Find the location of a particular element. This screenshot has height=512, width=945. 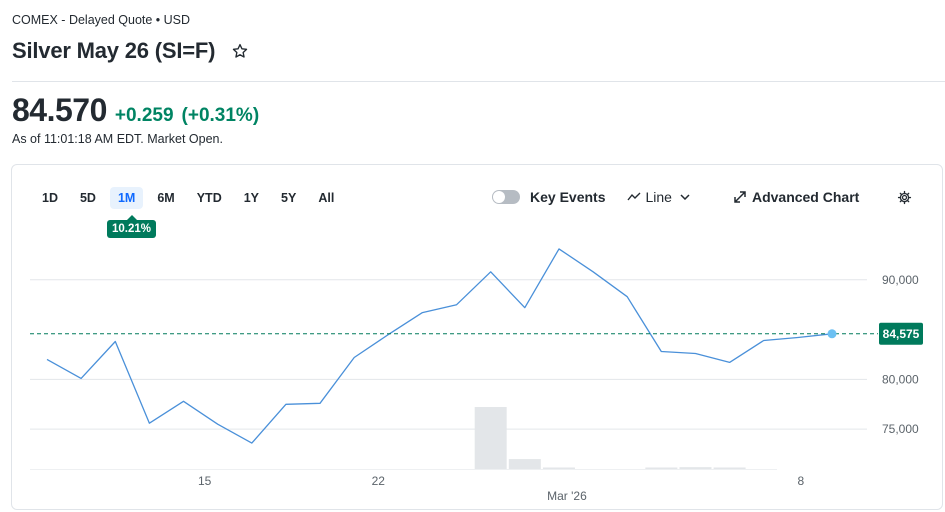

price-change: +0.259 is located at coordinates (144, 115).